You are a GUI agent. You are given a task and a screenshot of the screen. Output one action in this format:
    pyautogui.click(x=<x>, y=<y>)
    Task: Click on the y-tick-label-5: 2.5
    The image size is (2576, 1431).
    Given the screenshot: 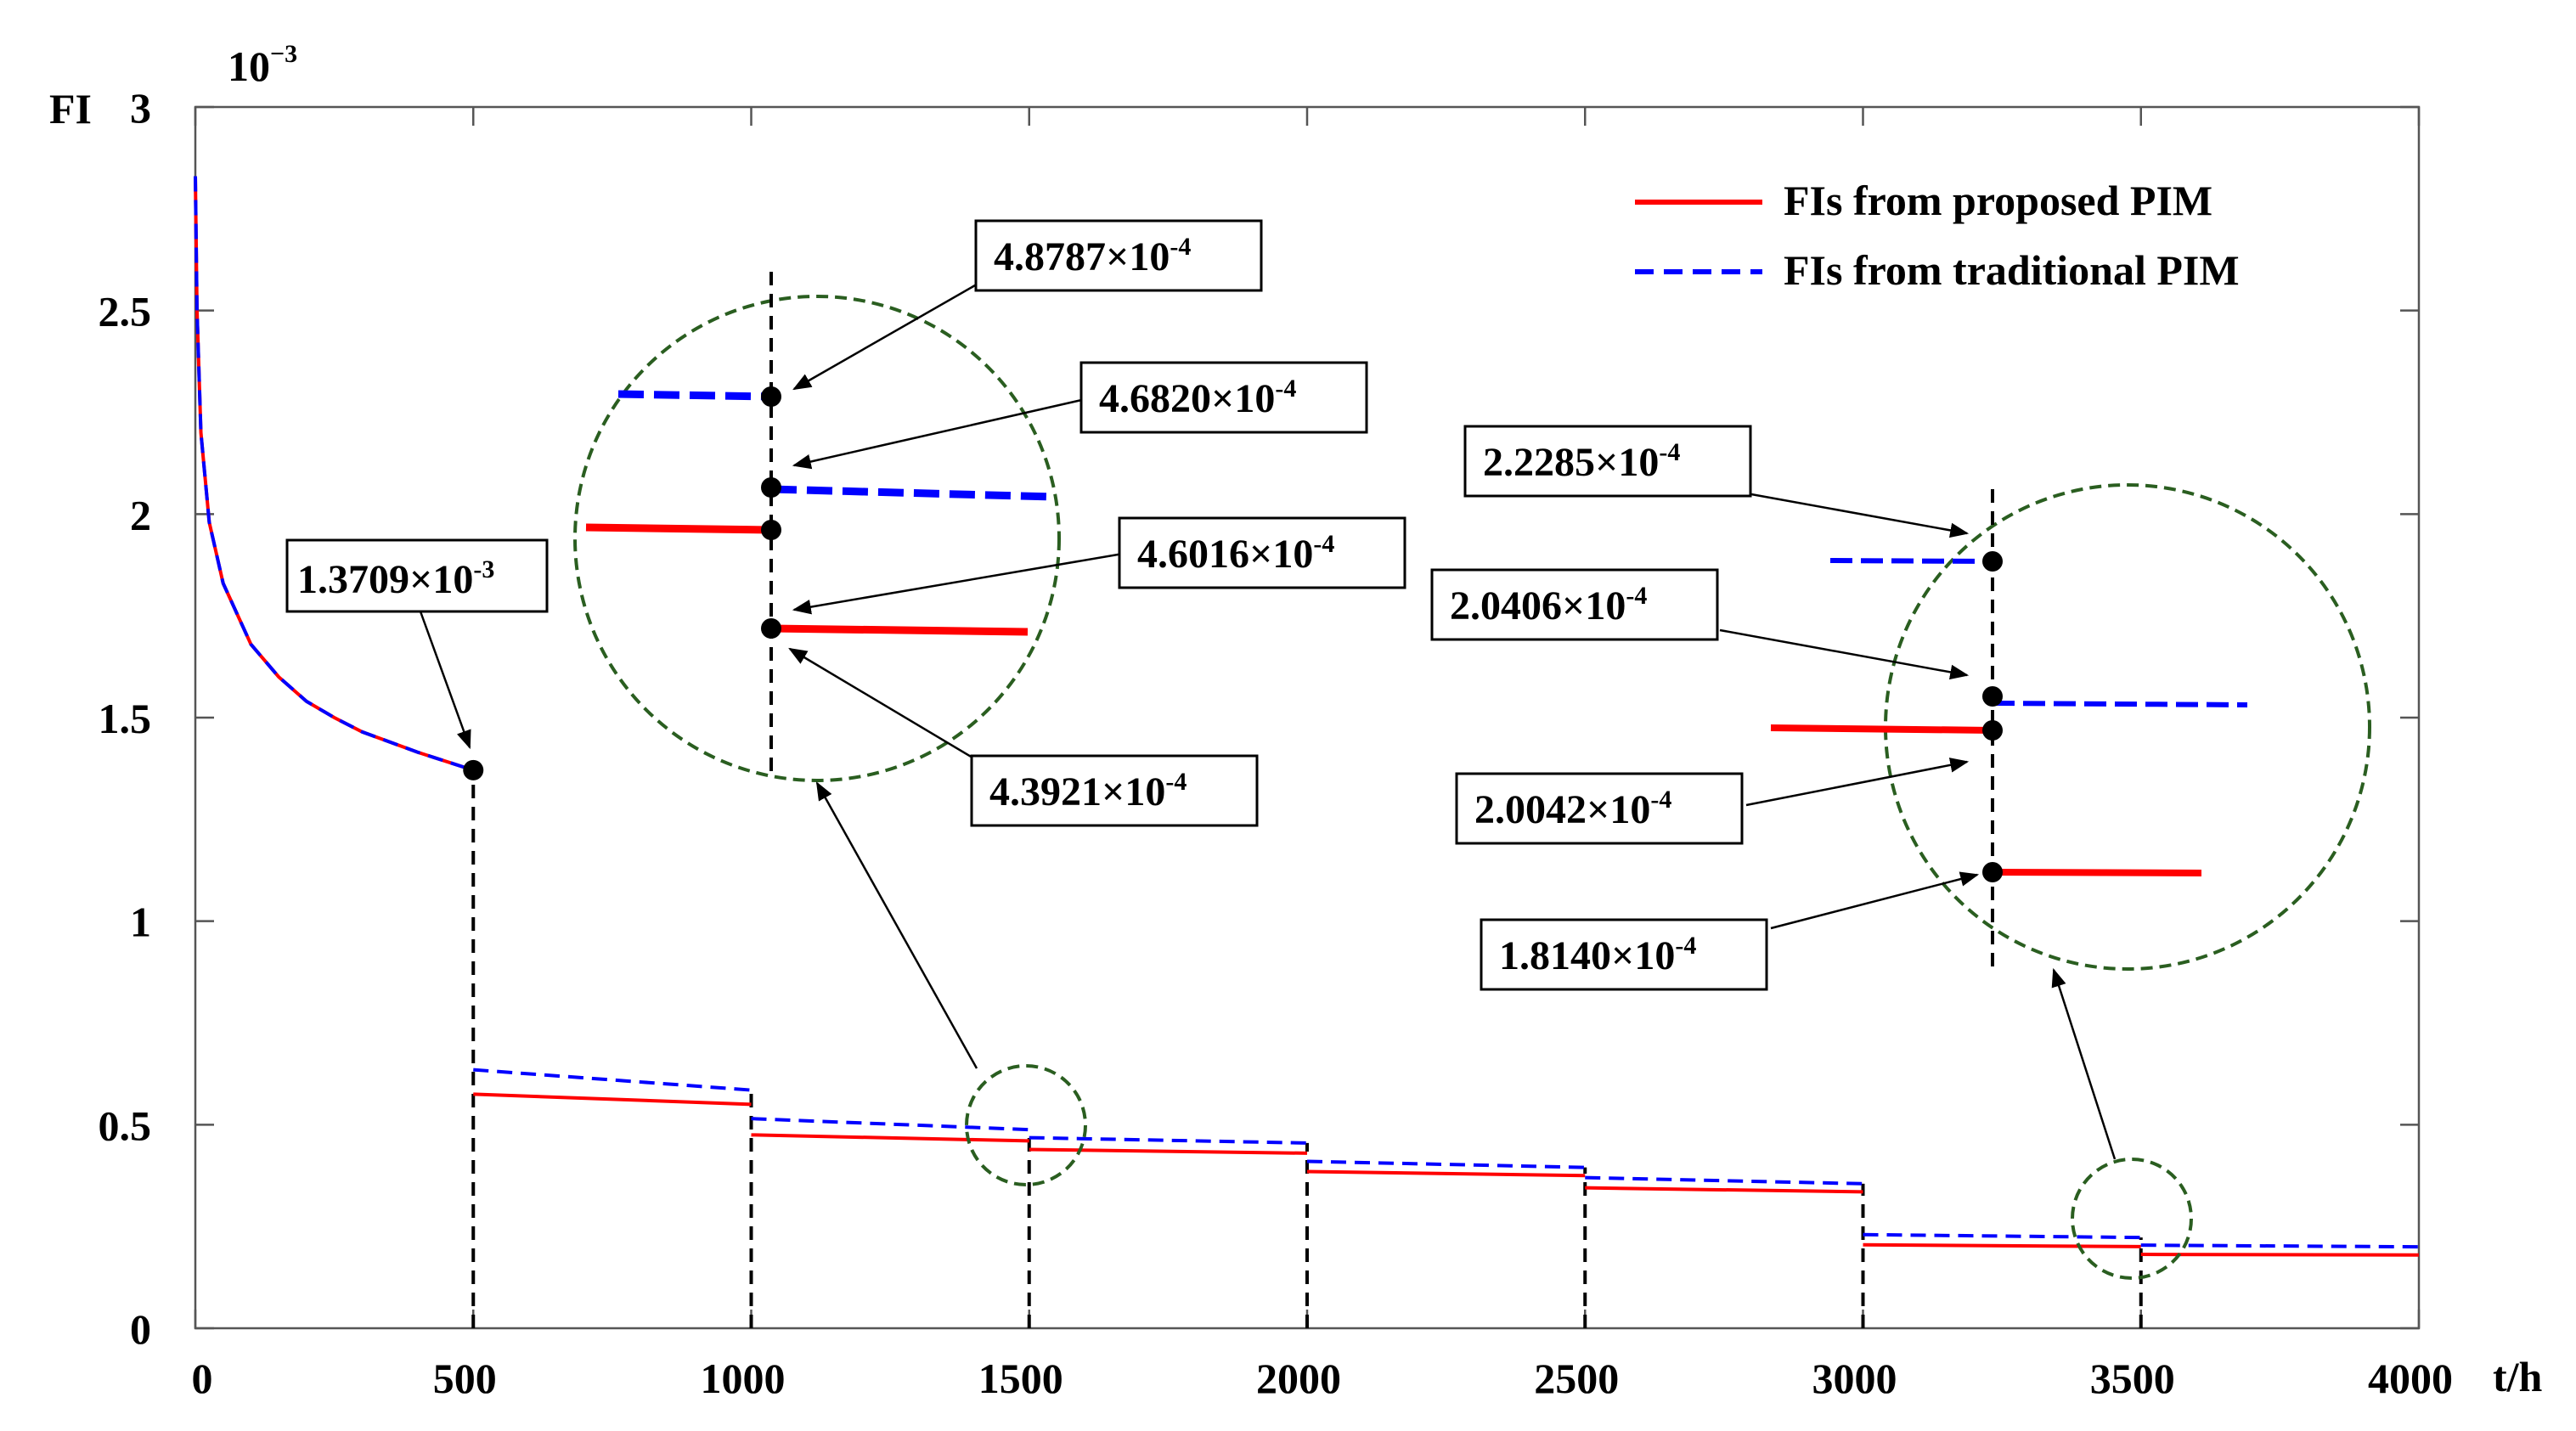 What is the action you would take?
    pyautogui.click(x=125, y=312)
    